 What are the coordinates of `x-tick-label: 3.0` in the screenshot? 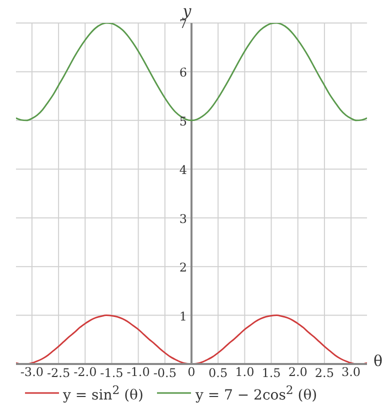 It's located at (351, 372).